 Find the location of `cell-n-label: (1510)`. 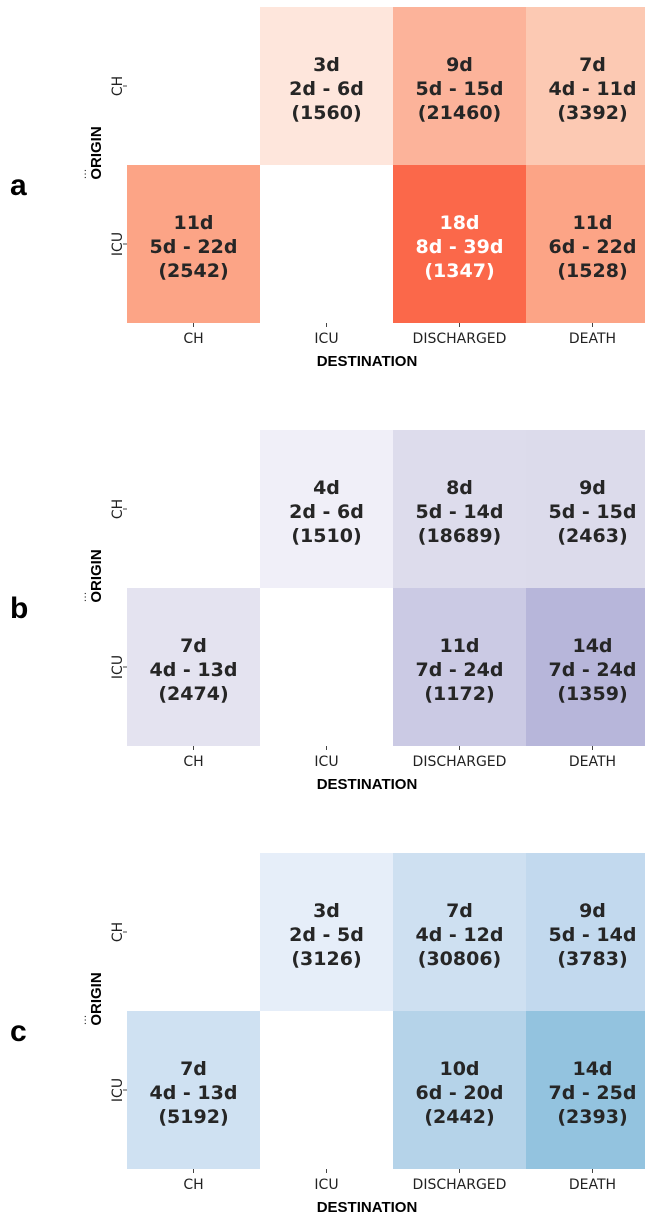

cell-n-label: (1510) is located at coordinates (326, 536).